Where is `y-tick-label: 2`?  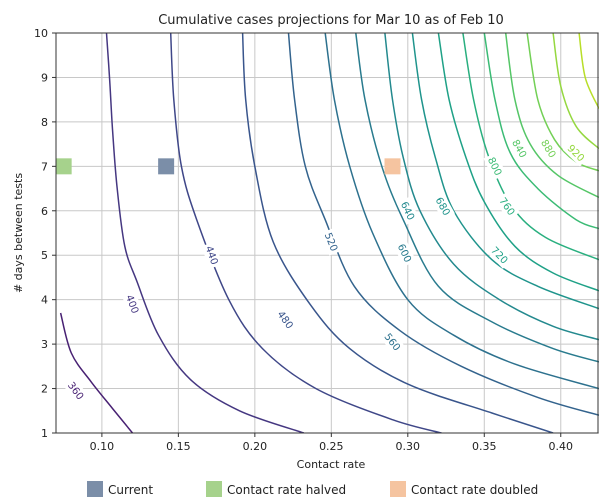 y-tick-label: 2 is located at coordinates (44, 389).